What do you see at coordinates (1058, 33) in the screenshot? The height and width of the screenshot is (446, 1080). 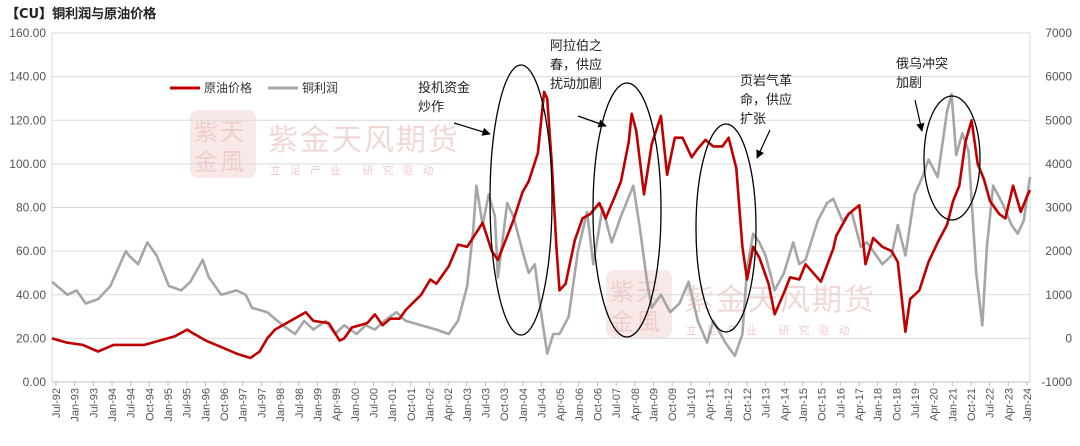 I see `right-y-tick-label: 7000` at bounding box center [1058, 33].